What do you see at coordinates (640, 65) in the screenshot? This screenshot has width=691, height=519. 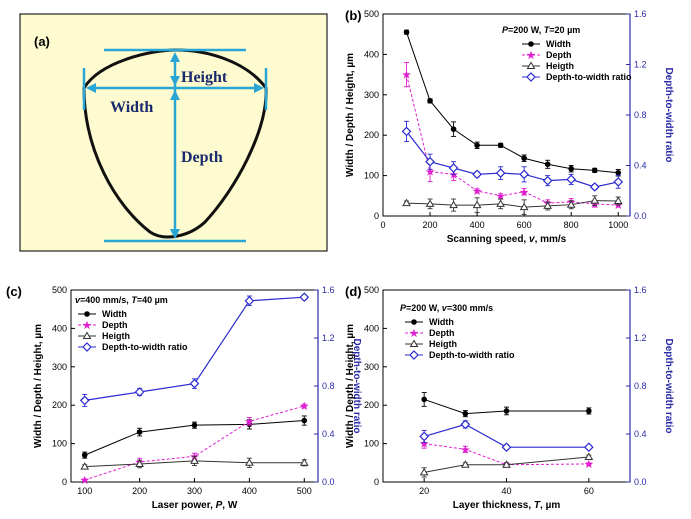 I see `y2-tick-label: 1.2` at bounding box center [640, 65].